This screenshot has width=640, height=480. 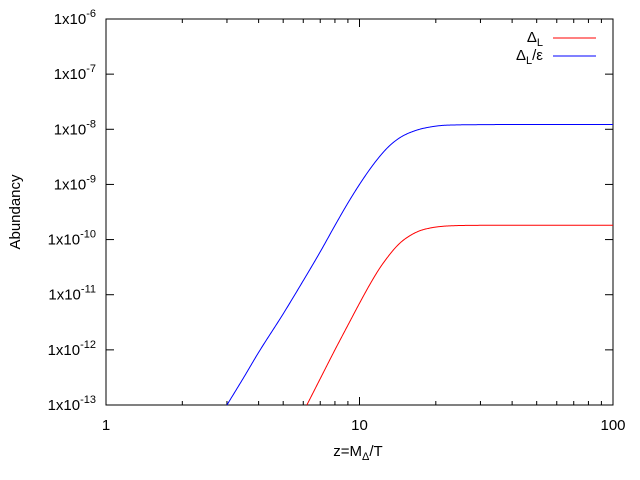 I want to click on y-tick-label: 1x10⁻⁹, so click(x=75, y=183).